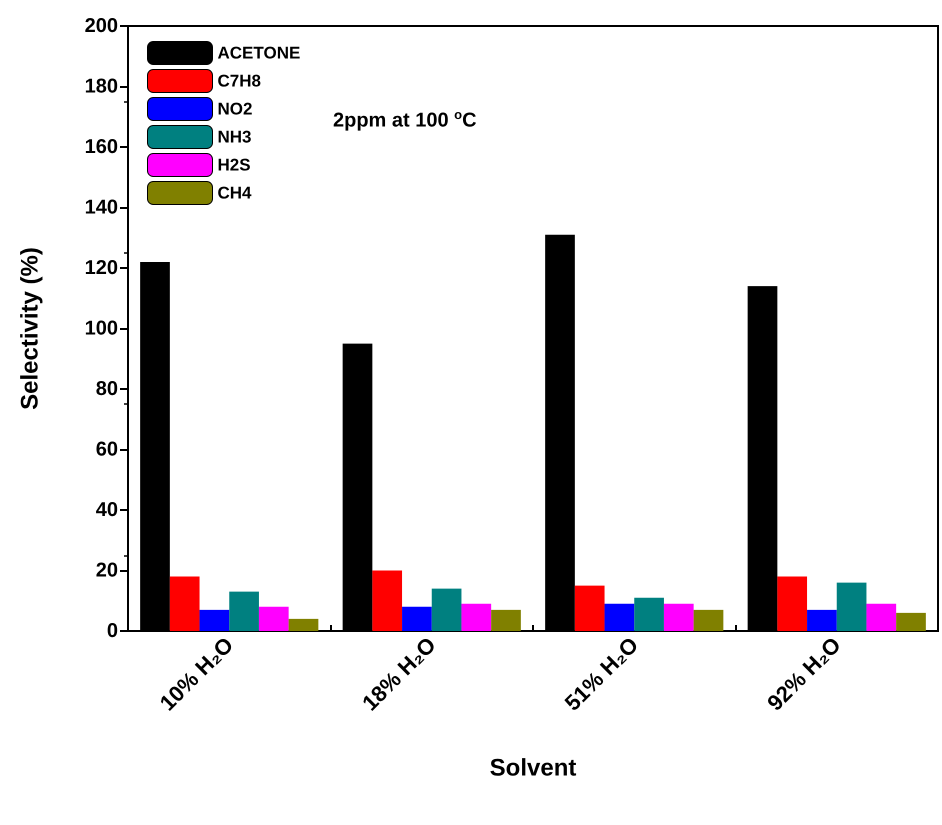  Describe the element at coordinates (107, 510) in the screenshot. I see `y-tick-label: 40` at that location.